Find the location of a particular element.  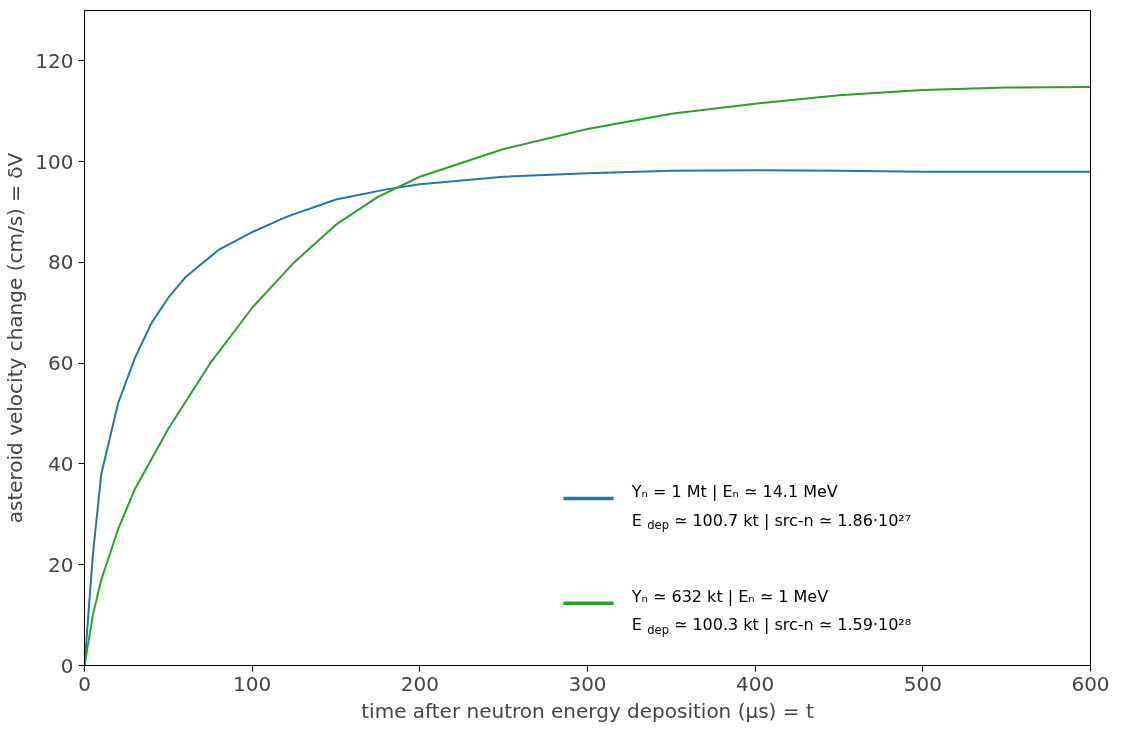

y-tick-label: 0 is located at coordinates (67, 665).